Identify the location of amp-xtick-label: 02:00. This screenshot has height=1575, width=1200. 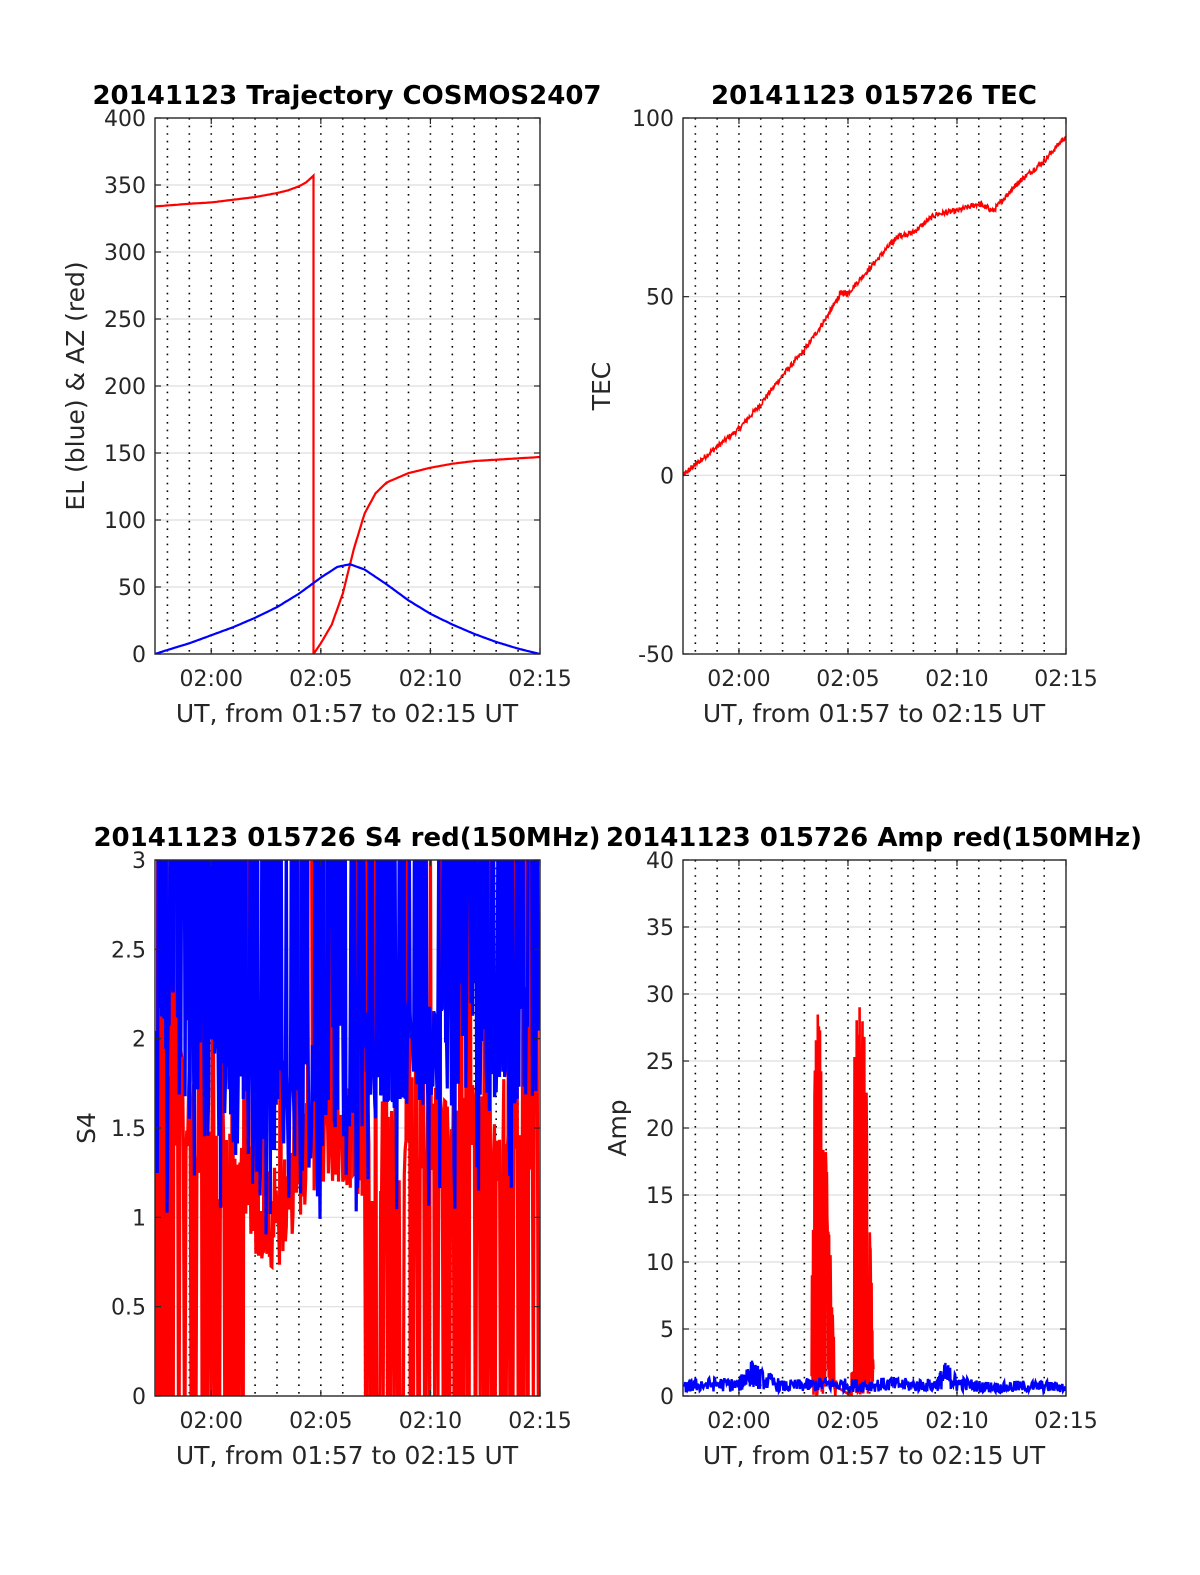
(738, 1421).